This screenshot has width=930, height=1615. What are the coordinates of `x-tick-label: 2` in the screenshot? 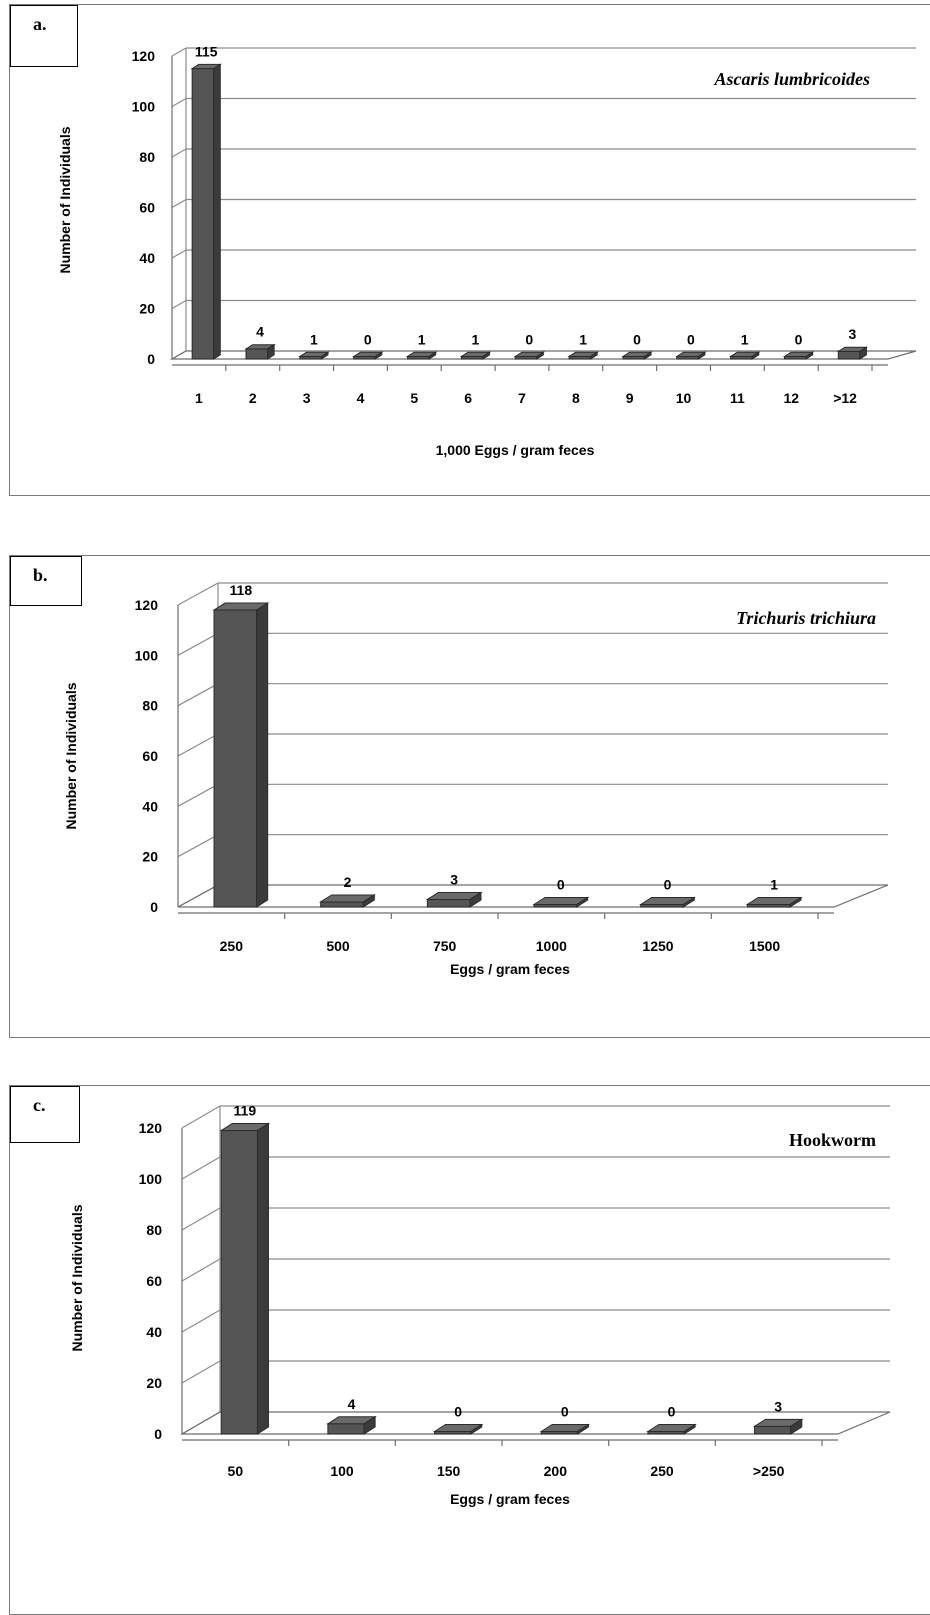 It's located at (253, 398).